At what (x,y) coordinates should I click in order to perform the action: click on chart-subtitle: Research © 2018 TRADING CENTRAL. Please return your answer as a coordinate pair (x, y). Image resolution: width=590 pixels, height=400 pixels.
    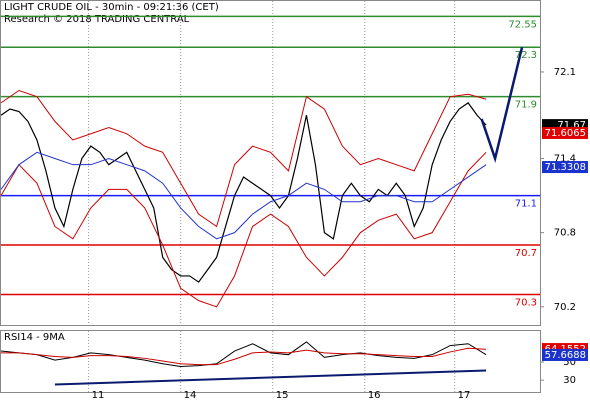
    Looking at the image, I should click on (97, 19).